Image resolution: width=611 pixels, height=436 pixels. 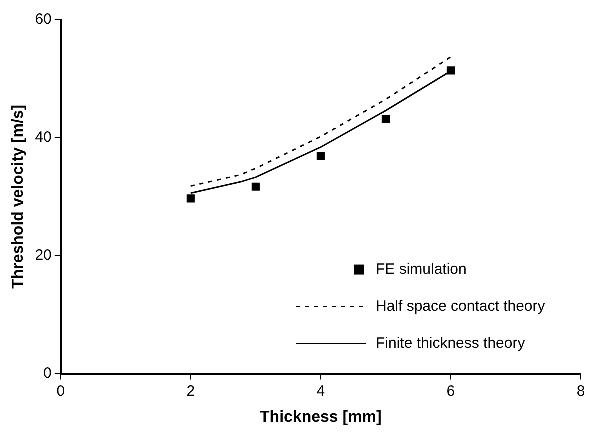 What do you see at coordinates (43, 19) in the screenshot?
I see `y-tick-label: 60` at bounding box center [43, 19].